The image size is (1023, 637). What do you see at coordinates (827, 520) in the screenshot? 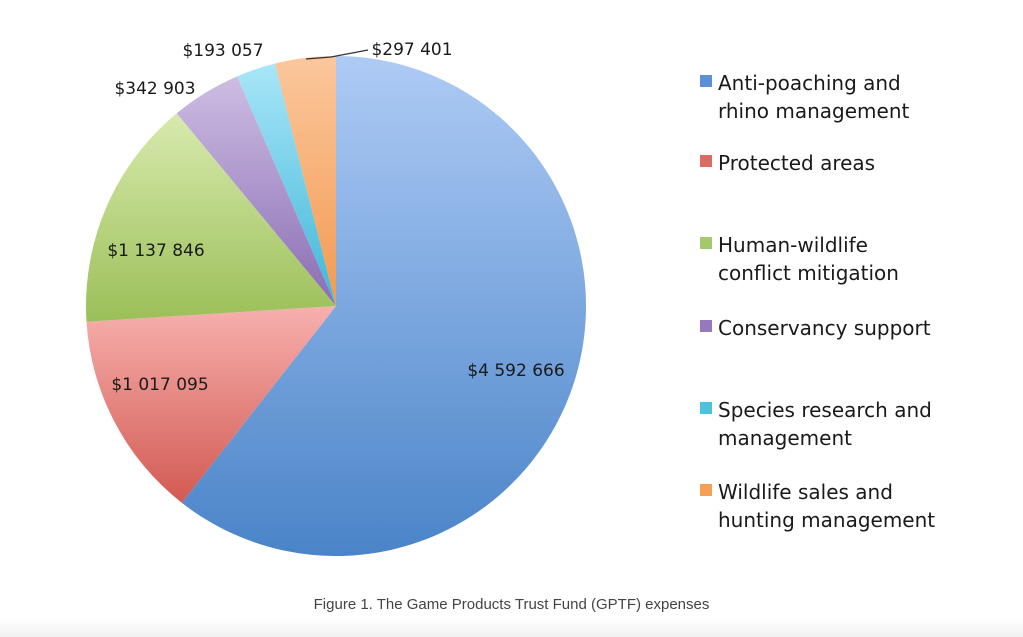
I see `legend-label: hunting management` at bounding box center [827, 520].